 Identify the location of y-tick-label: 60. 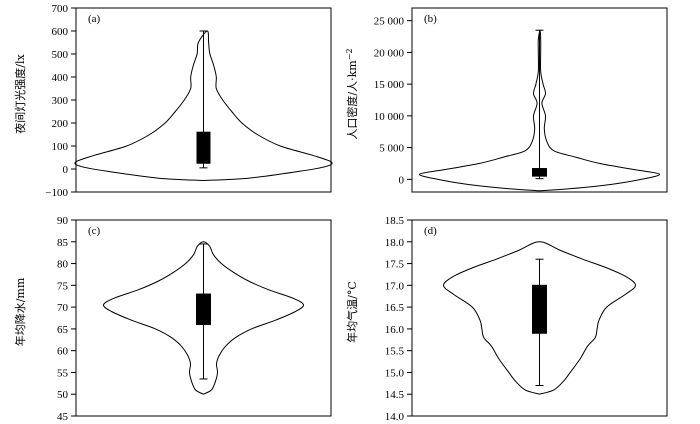
(63, 352).